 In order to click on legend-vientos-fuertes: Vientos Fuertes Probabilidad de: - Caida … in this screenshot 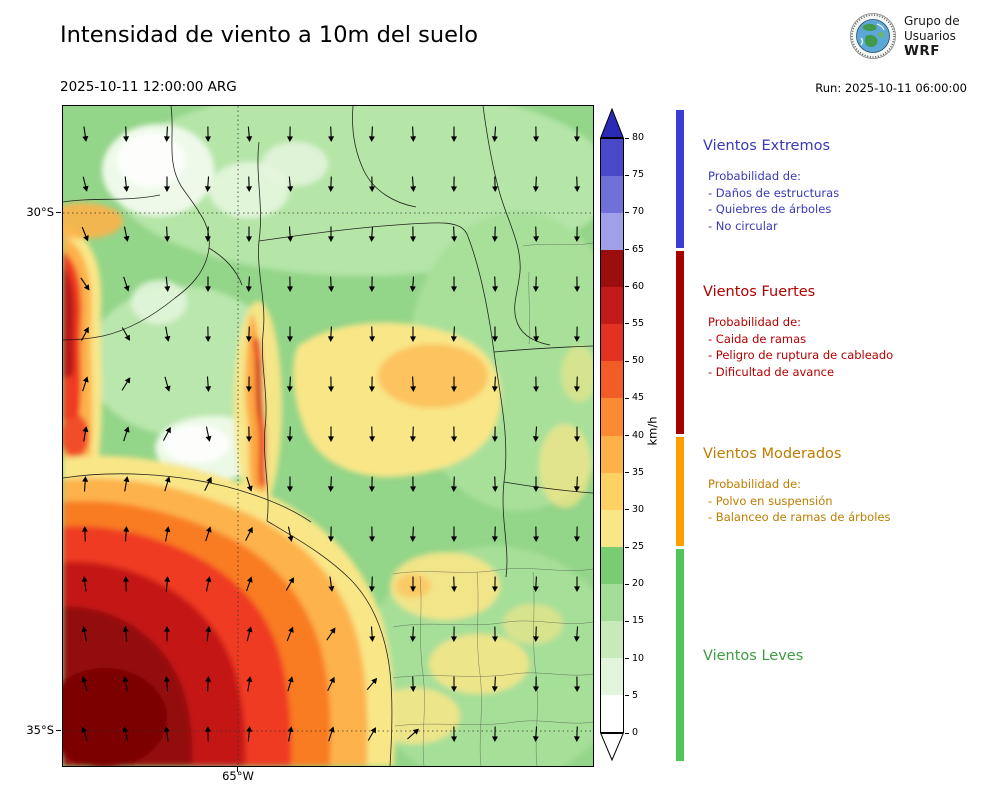, I will do `click(845, 332)`.